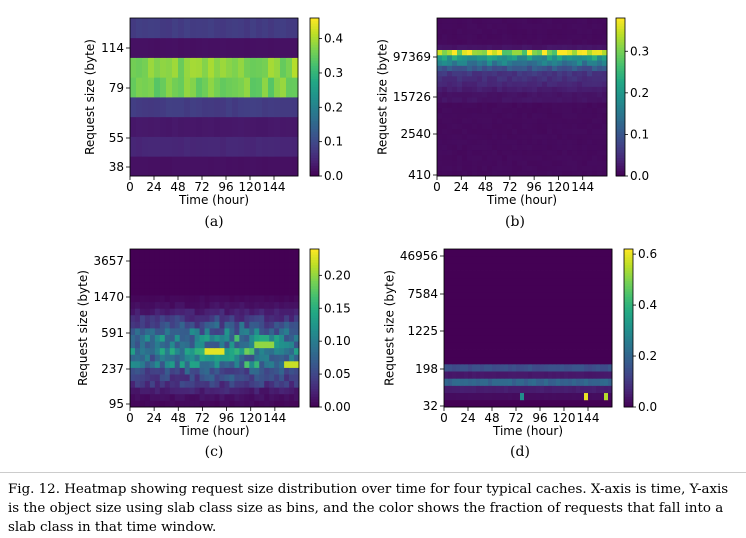 The image size is (746, 538). What do you see at coordinates (214, 328) in the screenshot?
I see `plot-frame` at bounding box center [214, 328].